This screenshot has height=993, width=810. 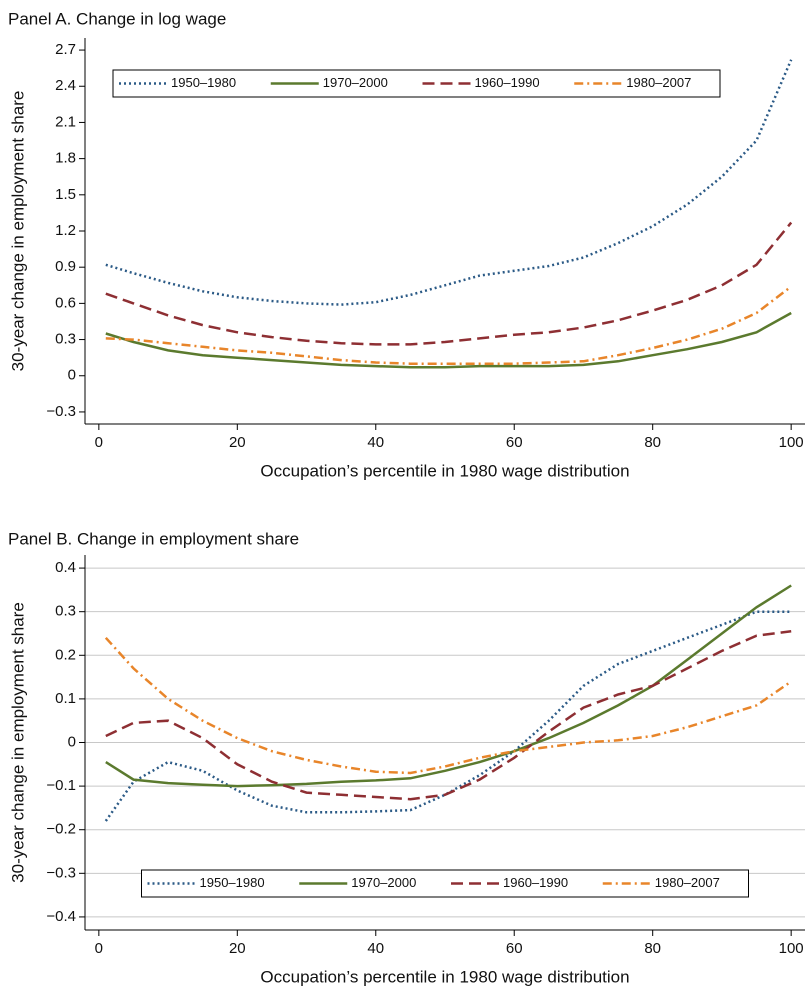 What do you see at coordinates (65, 567) in the screenshot?
I see `y-tick-label: 0.4` at bounding box center [65, 567].